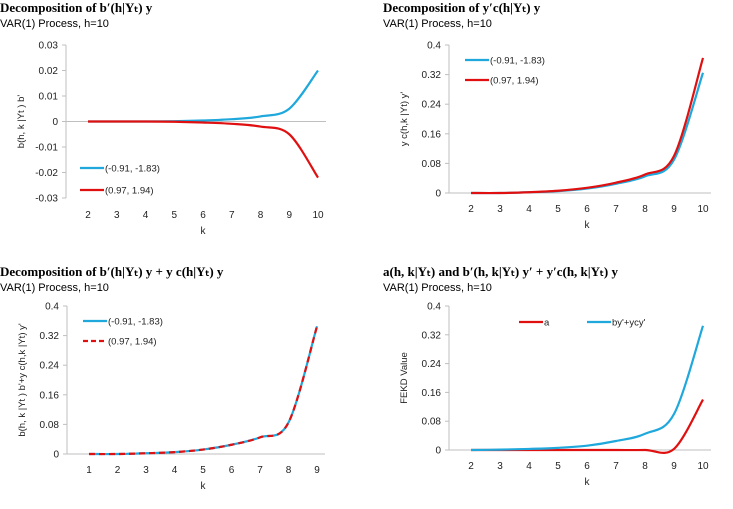 This screenshot has height=509, width=733. What do you see at coordinates (49, 97) in the screenshot?
I see `y-tick-label: 0.01` at bounding box center [49, 97].